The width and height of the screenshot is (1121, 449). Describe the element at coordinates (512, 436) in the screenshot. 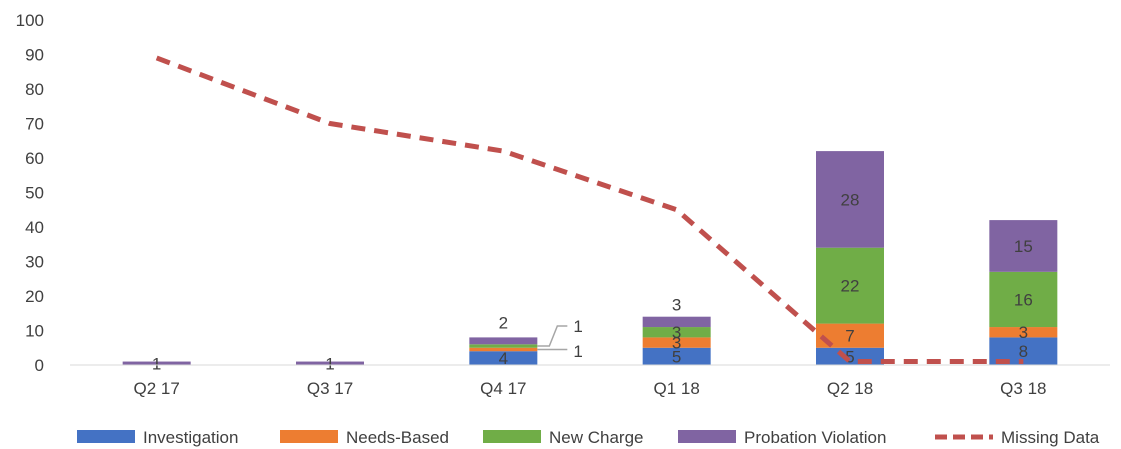

I see `legend-swatch-new-charge` at that location.